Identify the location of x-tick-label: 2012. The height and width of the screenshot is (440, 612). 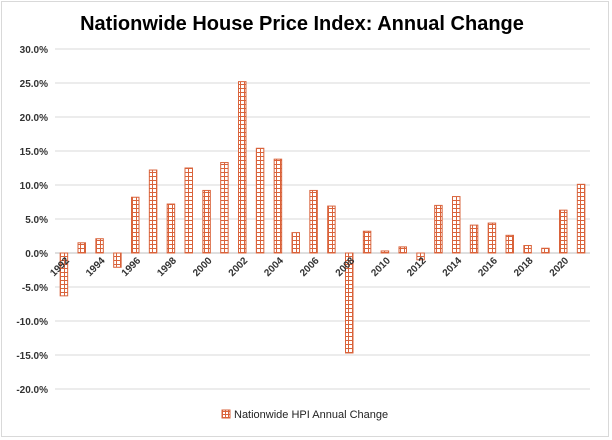
(417, 267).